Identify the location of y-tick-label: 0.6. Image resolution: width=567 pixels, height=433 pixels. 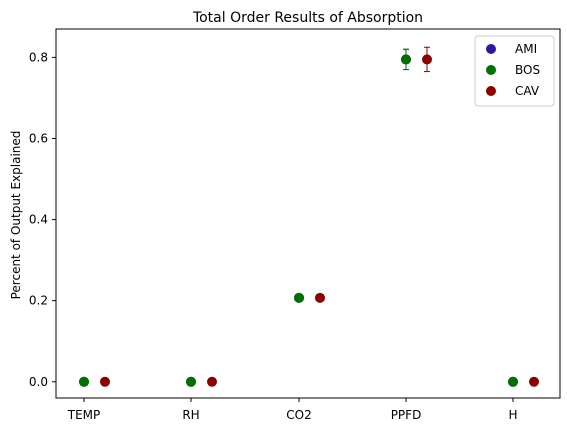
(38, 138).